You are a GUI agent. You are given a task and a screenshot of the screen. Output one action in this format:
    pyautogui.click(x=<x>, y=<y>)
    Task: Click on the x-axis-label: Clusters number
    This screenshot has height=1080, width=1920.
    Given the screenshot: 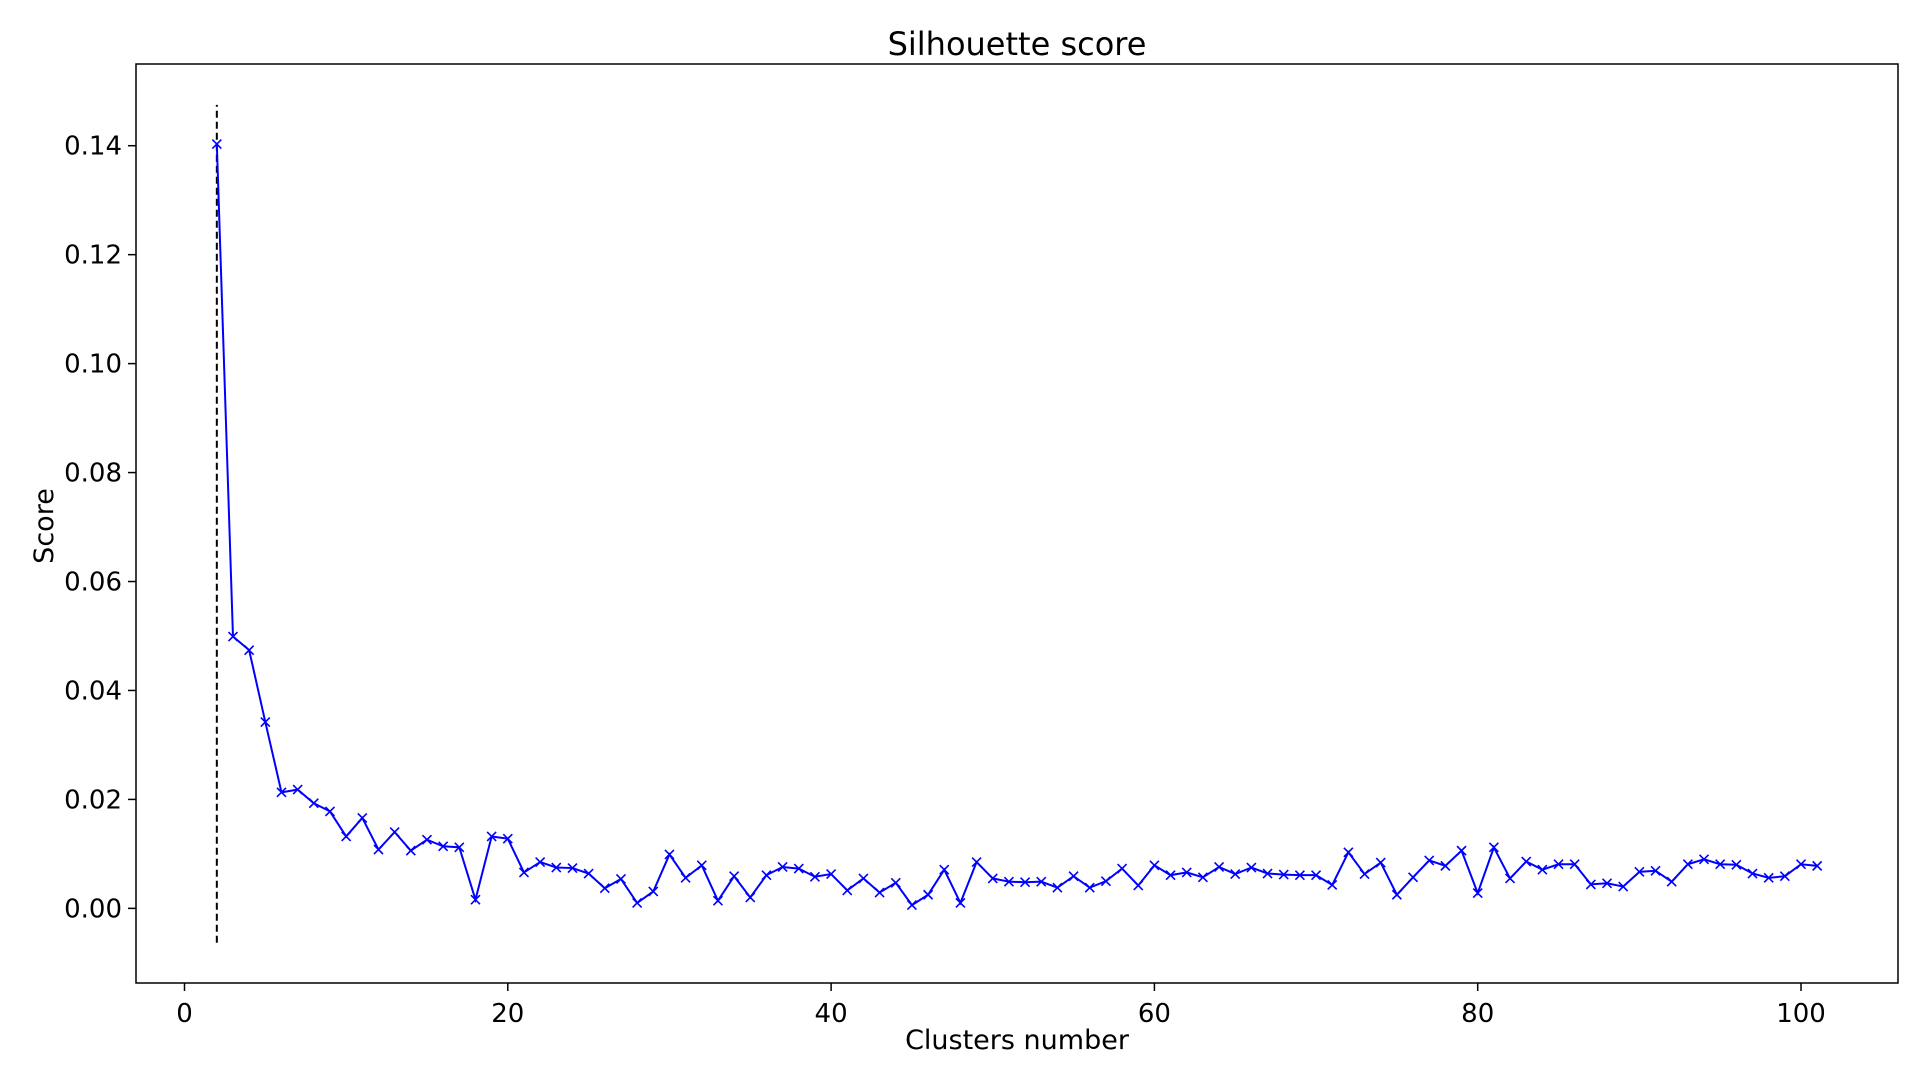 What is the action you would take?
    pyautogui.click(x=1017, y=1040)
    